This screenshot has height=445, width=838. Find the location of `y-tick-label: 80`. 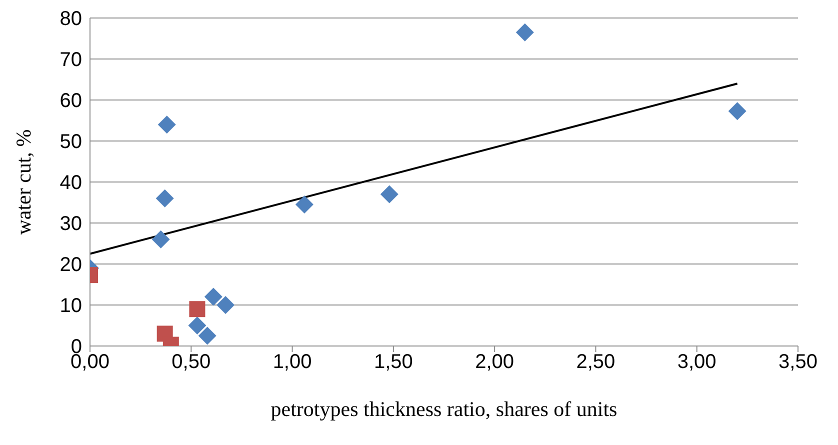

y-tick-label: 80 is located at coordinates (71, 19).